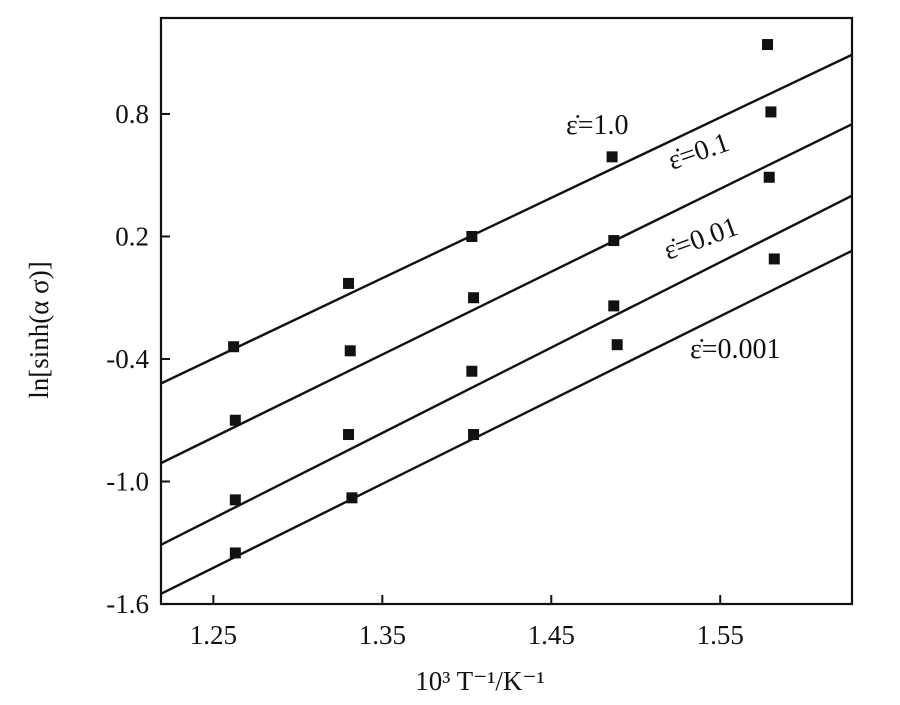  I want to click on x-axis-label: 10³ T⁻¹/K⁻¹, so click(480, 681).